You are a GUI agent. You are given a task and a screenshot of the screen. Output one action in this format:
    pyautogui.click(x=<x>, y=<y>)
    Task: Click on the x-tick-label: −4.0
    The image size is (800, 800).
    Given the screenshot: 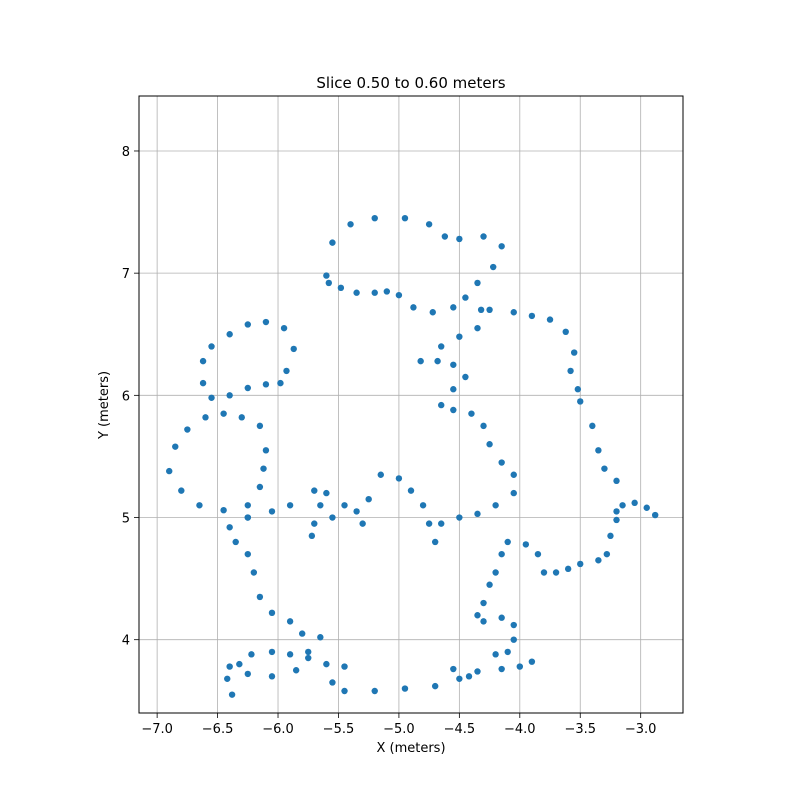 What is the action you would take?
    pyautogui.click(x=520, y=729)
    